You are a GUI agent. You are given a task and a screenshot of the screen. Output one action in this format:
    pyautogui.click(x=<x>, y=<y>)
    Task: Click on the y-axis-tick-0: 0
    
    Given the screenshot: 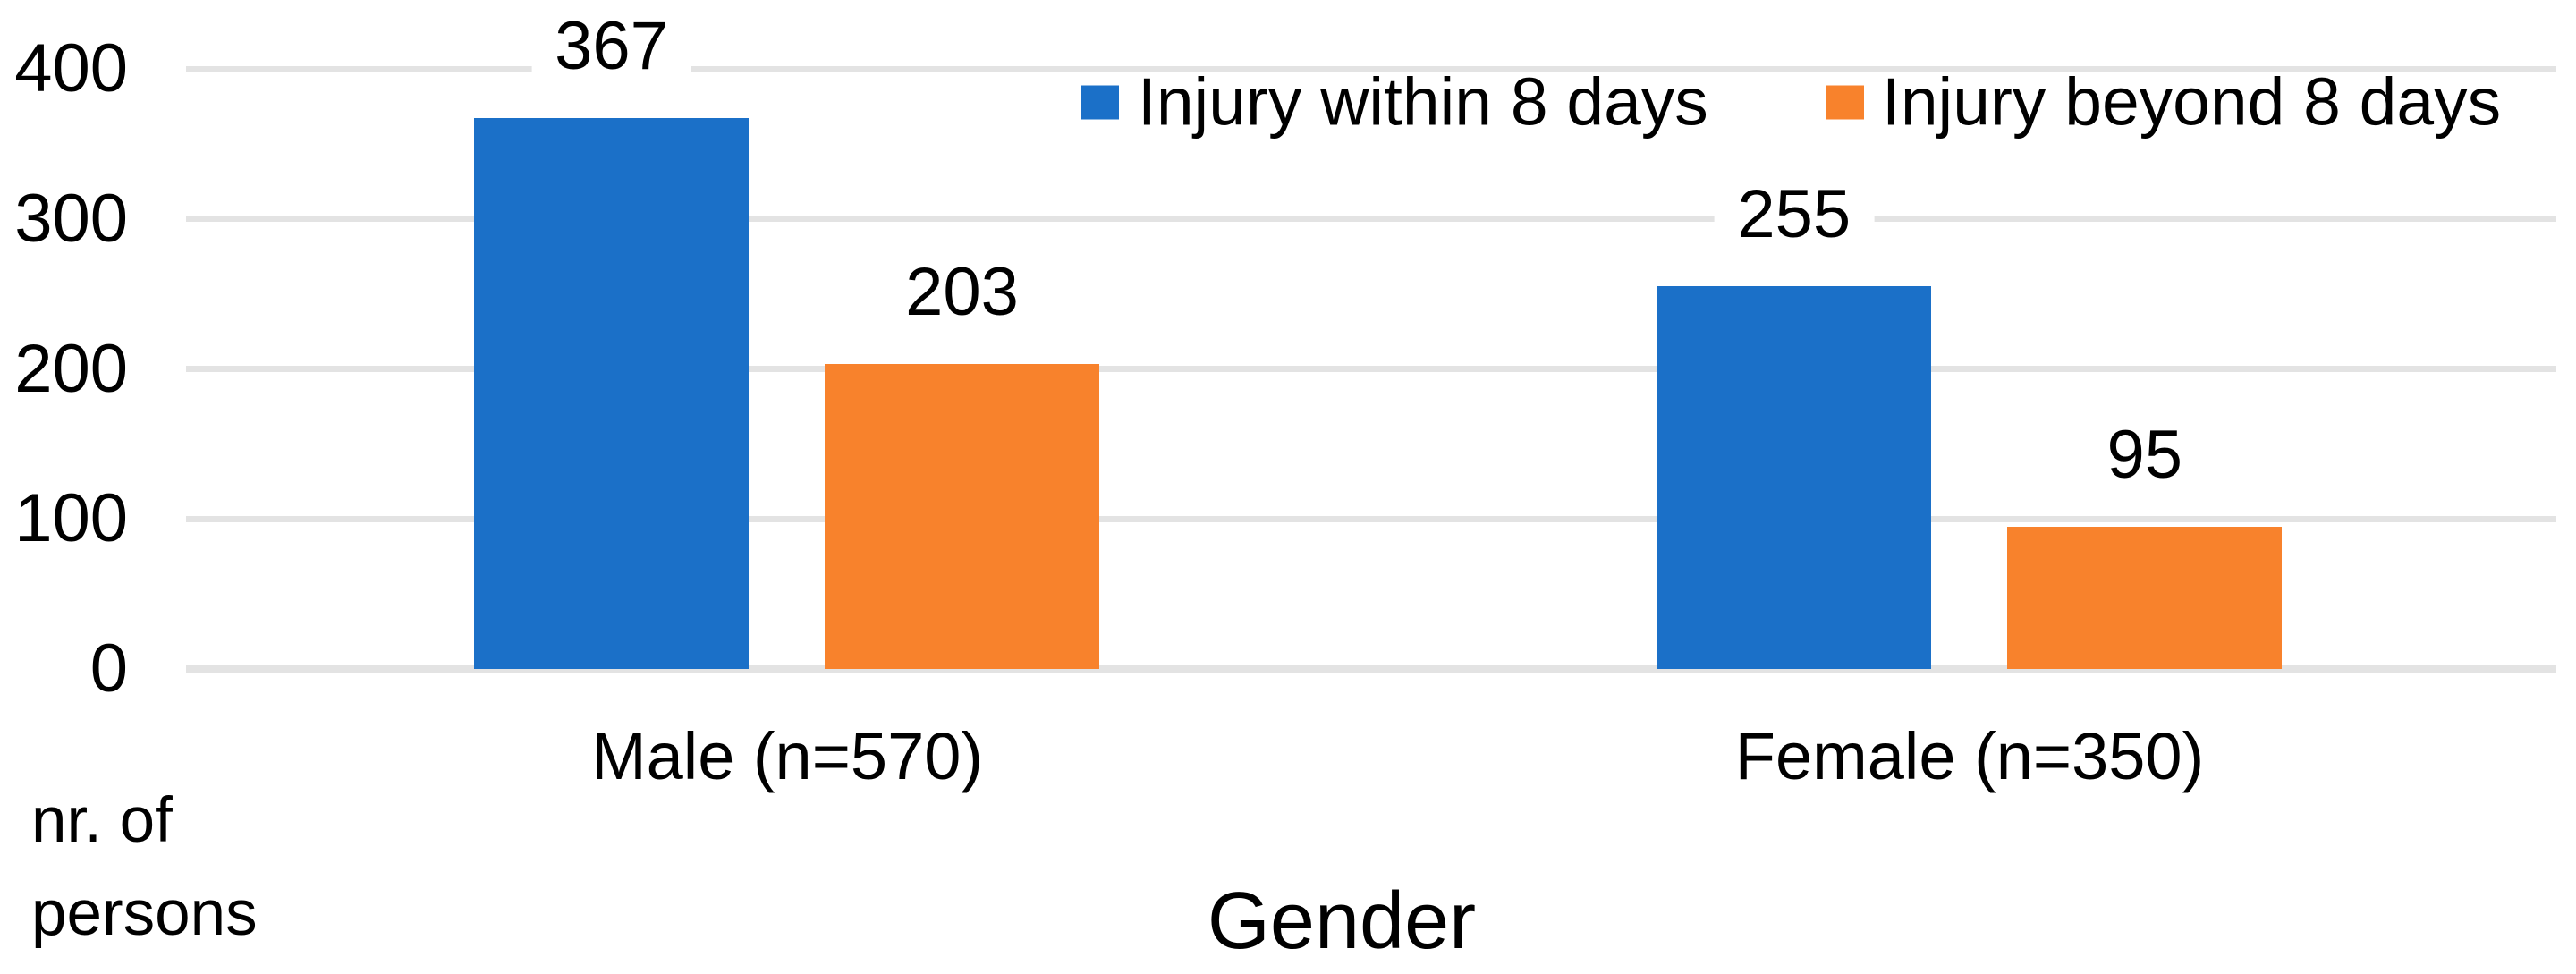 What is the action you would take?
    pyautogui.click(x=108, y=669)
    